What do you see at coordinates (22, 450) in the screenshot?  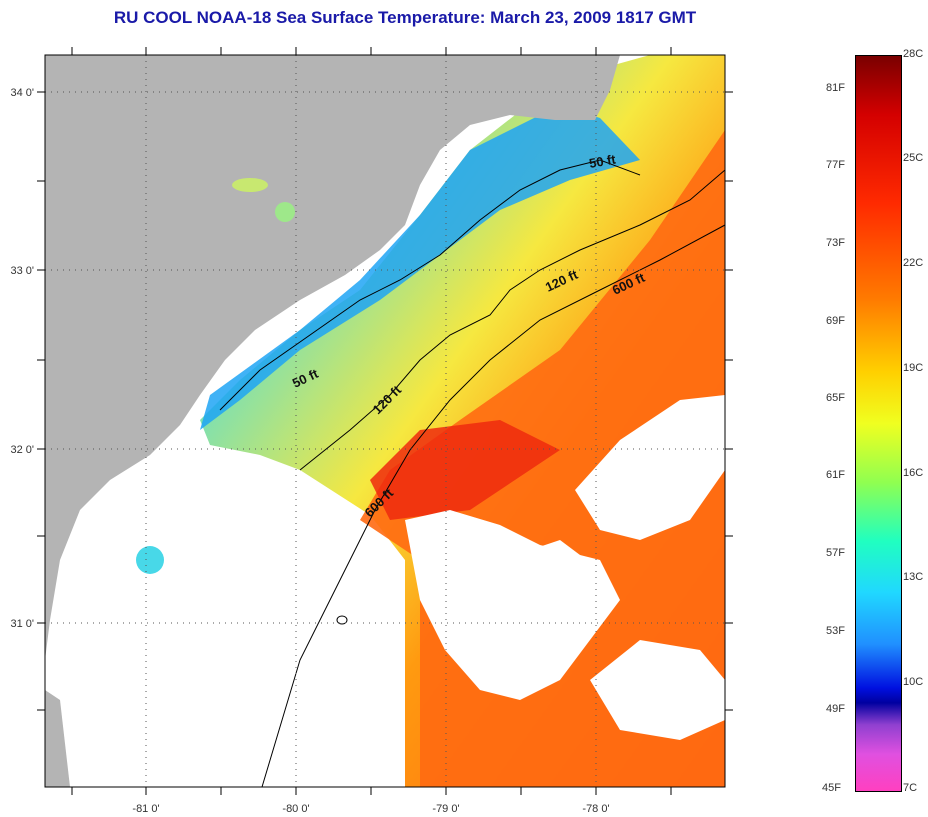 I see `lat-label-32: 32 0'` at bounding box center [22, 450].